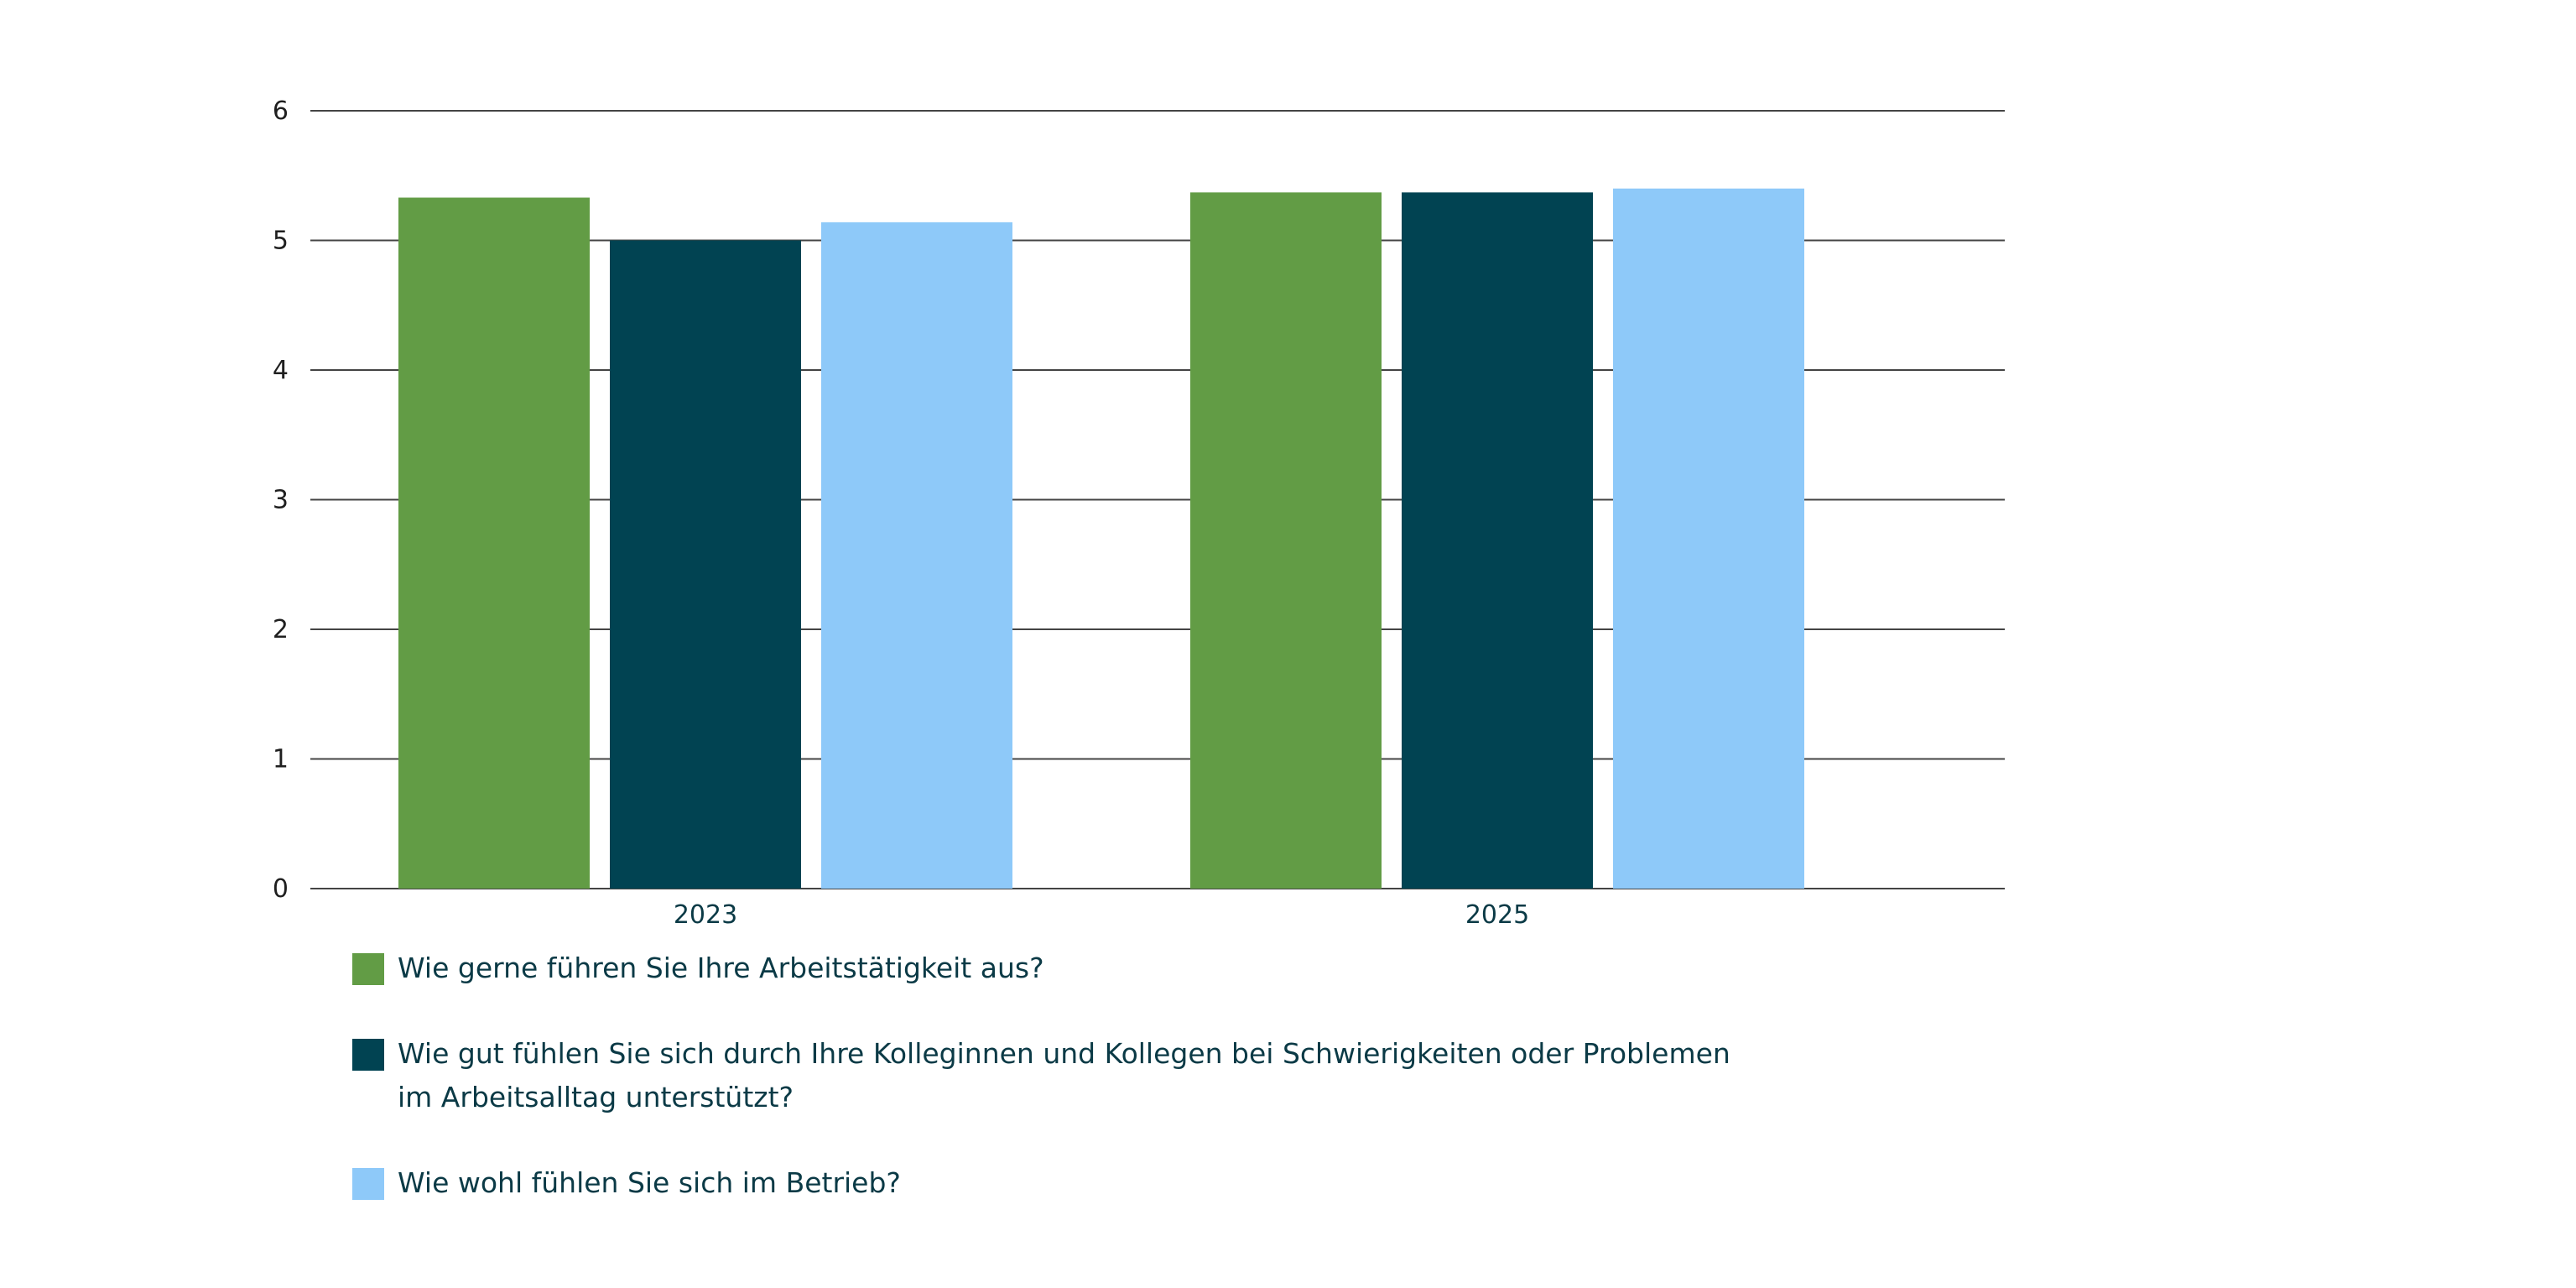  Describe the element at coordinates (649, 1182) in the screenshot. I see `legend-label-3: Wie wohl fühlen Sie sich im Betrieb?` at that location.